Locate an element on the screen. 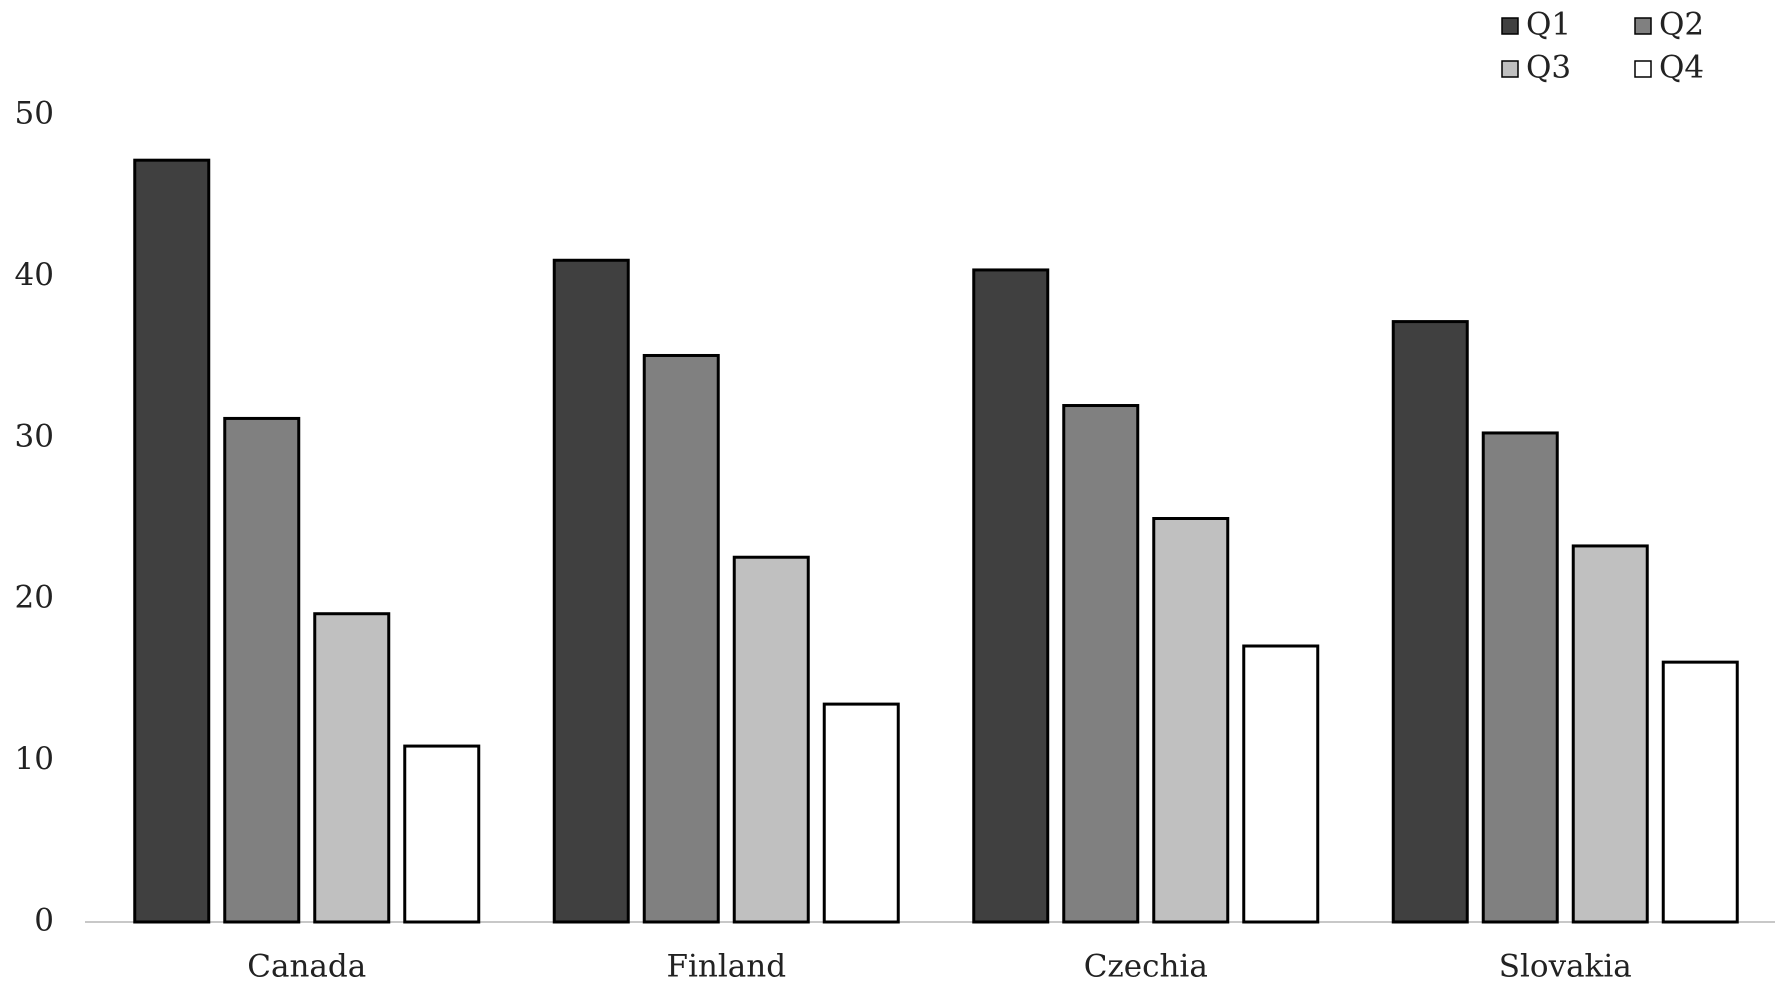  legend-label: Q2 is located at coordinates (1681, 25).